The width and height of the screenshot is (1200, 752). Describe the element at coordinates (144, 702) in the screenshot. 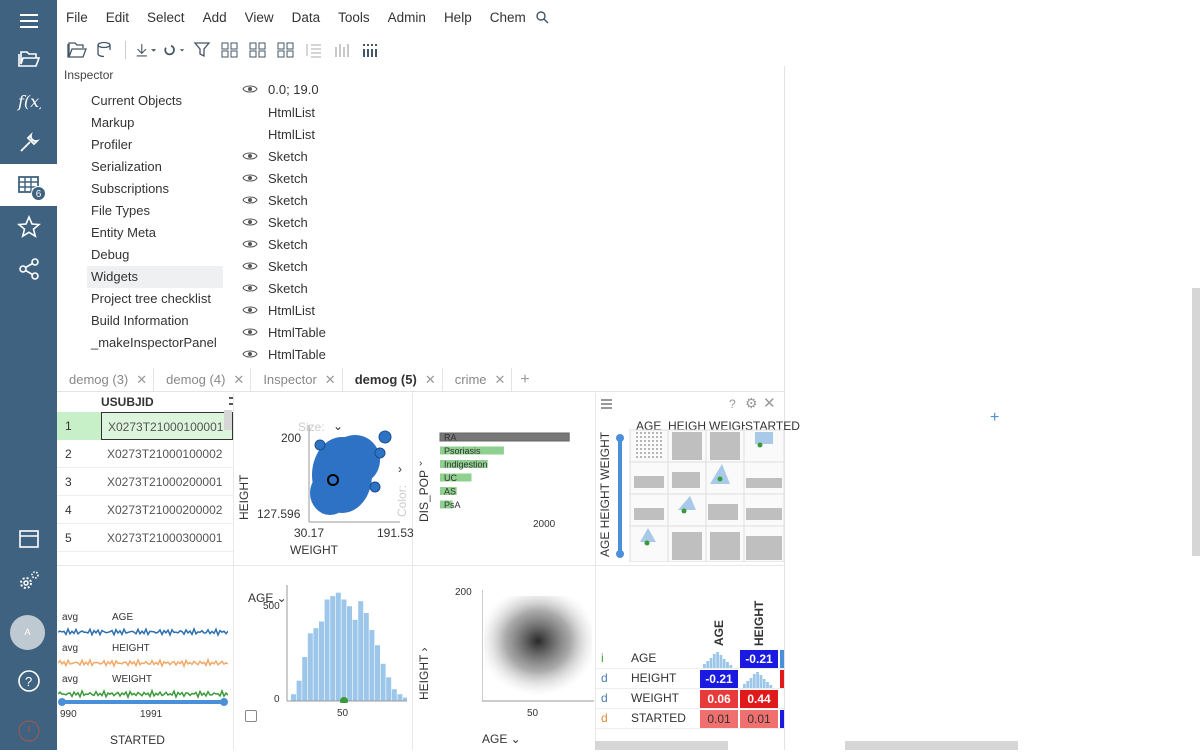

I see `time-range-slider` at that location.